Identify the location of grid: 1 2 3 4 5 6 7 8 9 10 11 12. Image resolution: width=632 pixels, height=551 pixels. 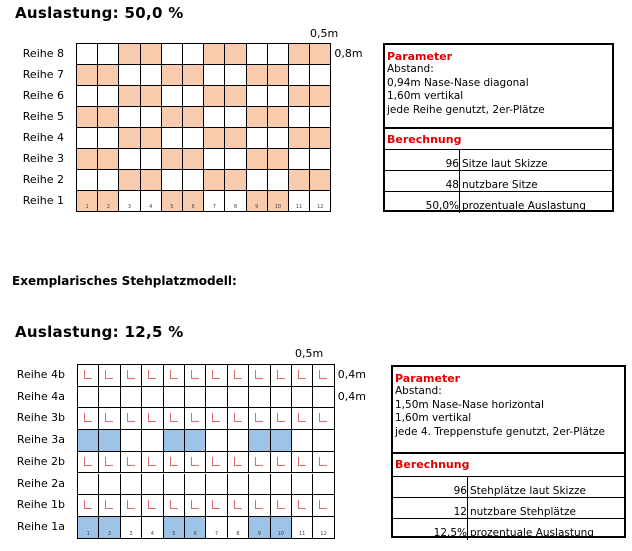
(204, 127).